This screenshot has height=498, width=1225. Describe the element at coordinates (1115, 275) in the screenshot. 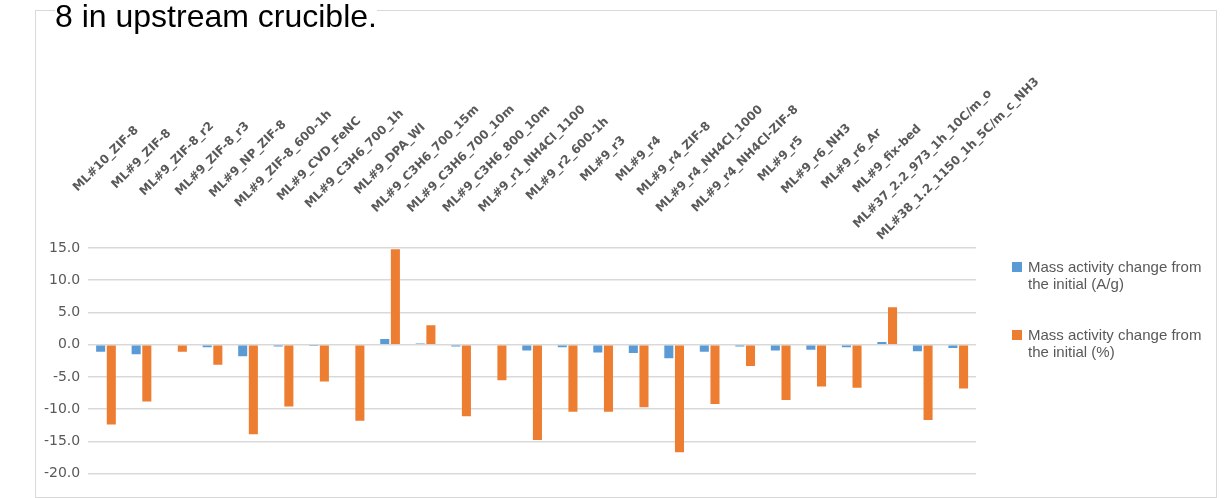

I see `legend-label: Mass activity change from the initial (A/g)` at that location.